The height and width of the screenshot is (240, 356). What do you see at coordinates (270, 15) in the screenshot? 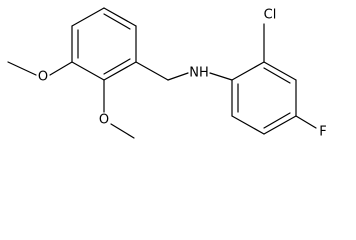
I see `atom-label: Cl` at bounding box center [270, 15].